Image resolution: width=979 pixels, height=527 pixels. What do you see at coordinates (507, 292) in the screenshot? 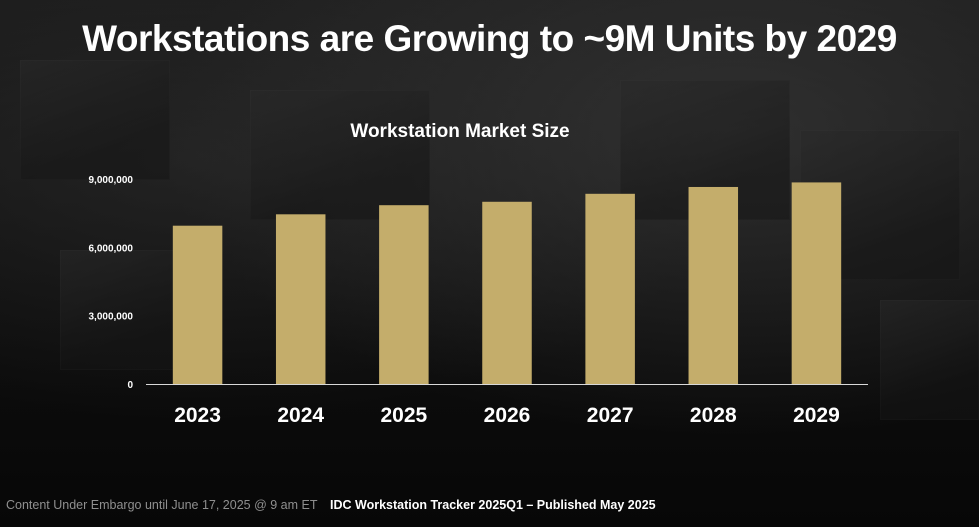
I see `bar-2026` at bounding box center [507, 292].